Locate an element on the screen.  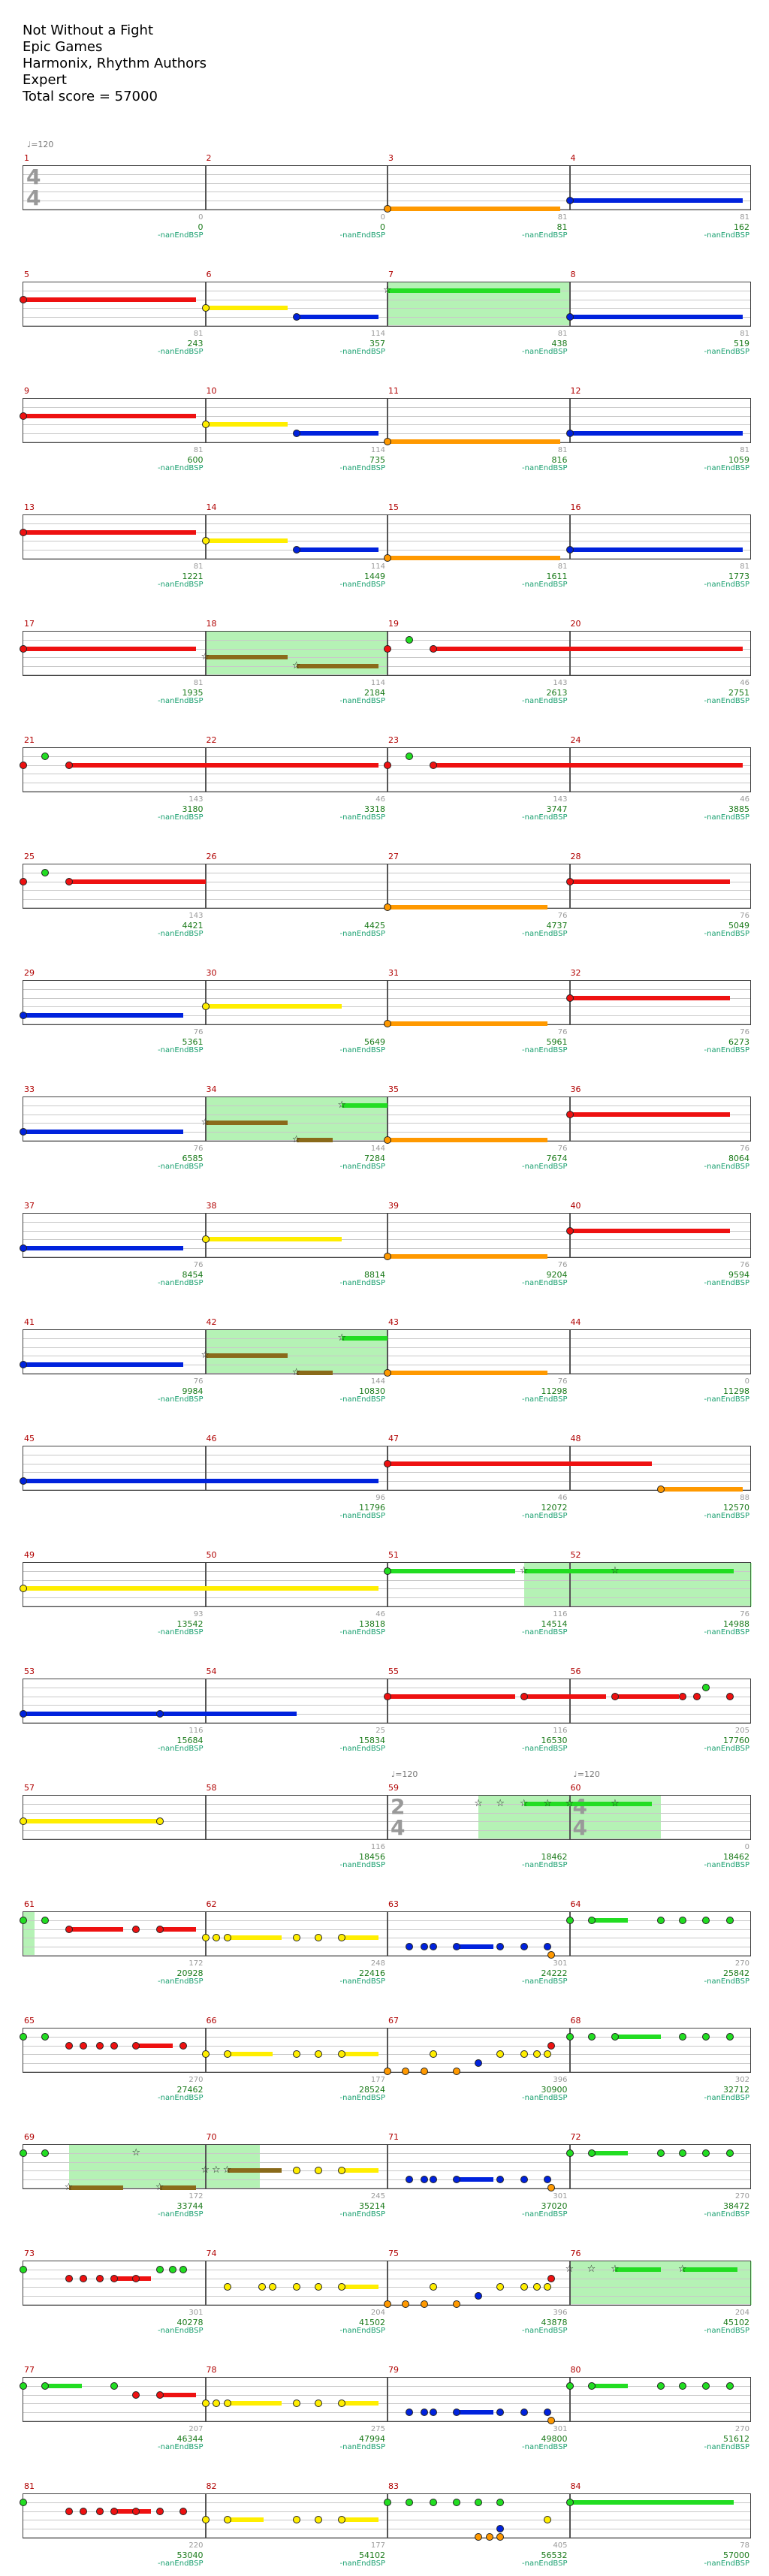
measure-cumulative-score: 438 is located at coordinates (559, 343).